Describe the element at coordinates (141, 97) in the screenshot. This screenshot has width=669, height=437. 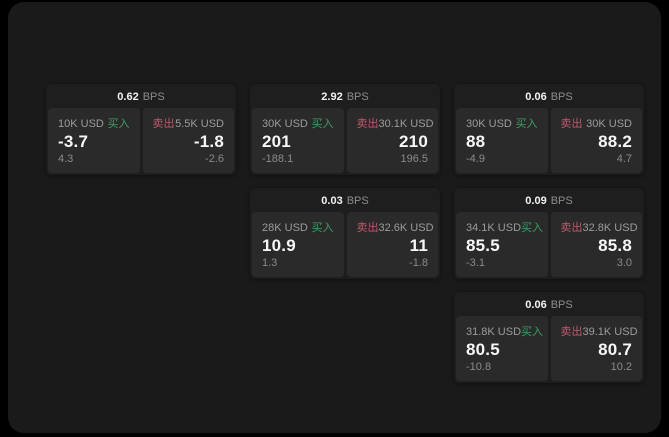
I see `card-header: 0.62 BPS` at that location.